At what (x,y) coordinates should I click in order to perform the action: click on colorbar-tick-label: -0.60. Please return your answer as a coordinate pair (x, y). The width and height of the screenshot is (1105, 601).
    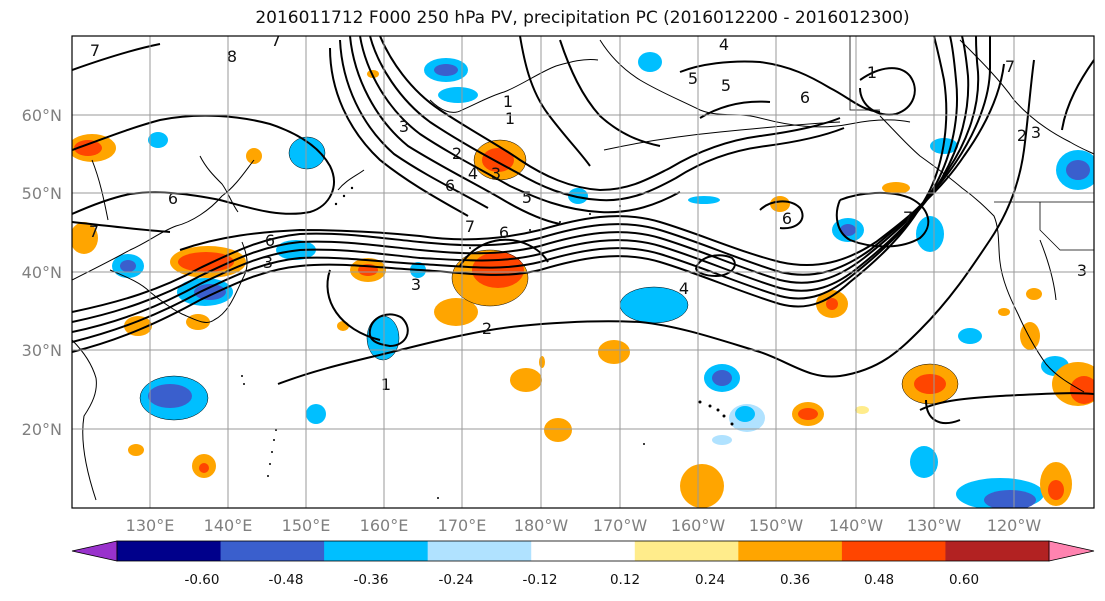
    Looking at the image, I should click on (202, 580).